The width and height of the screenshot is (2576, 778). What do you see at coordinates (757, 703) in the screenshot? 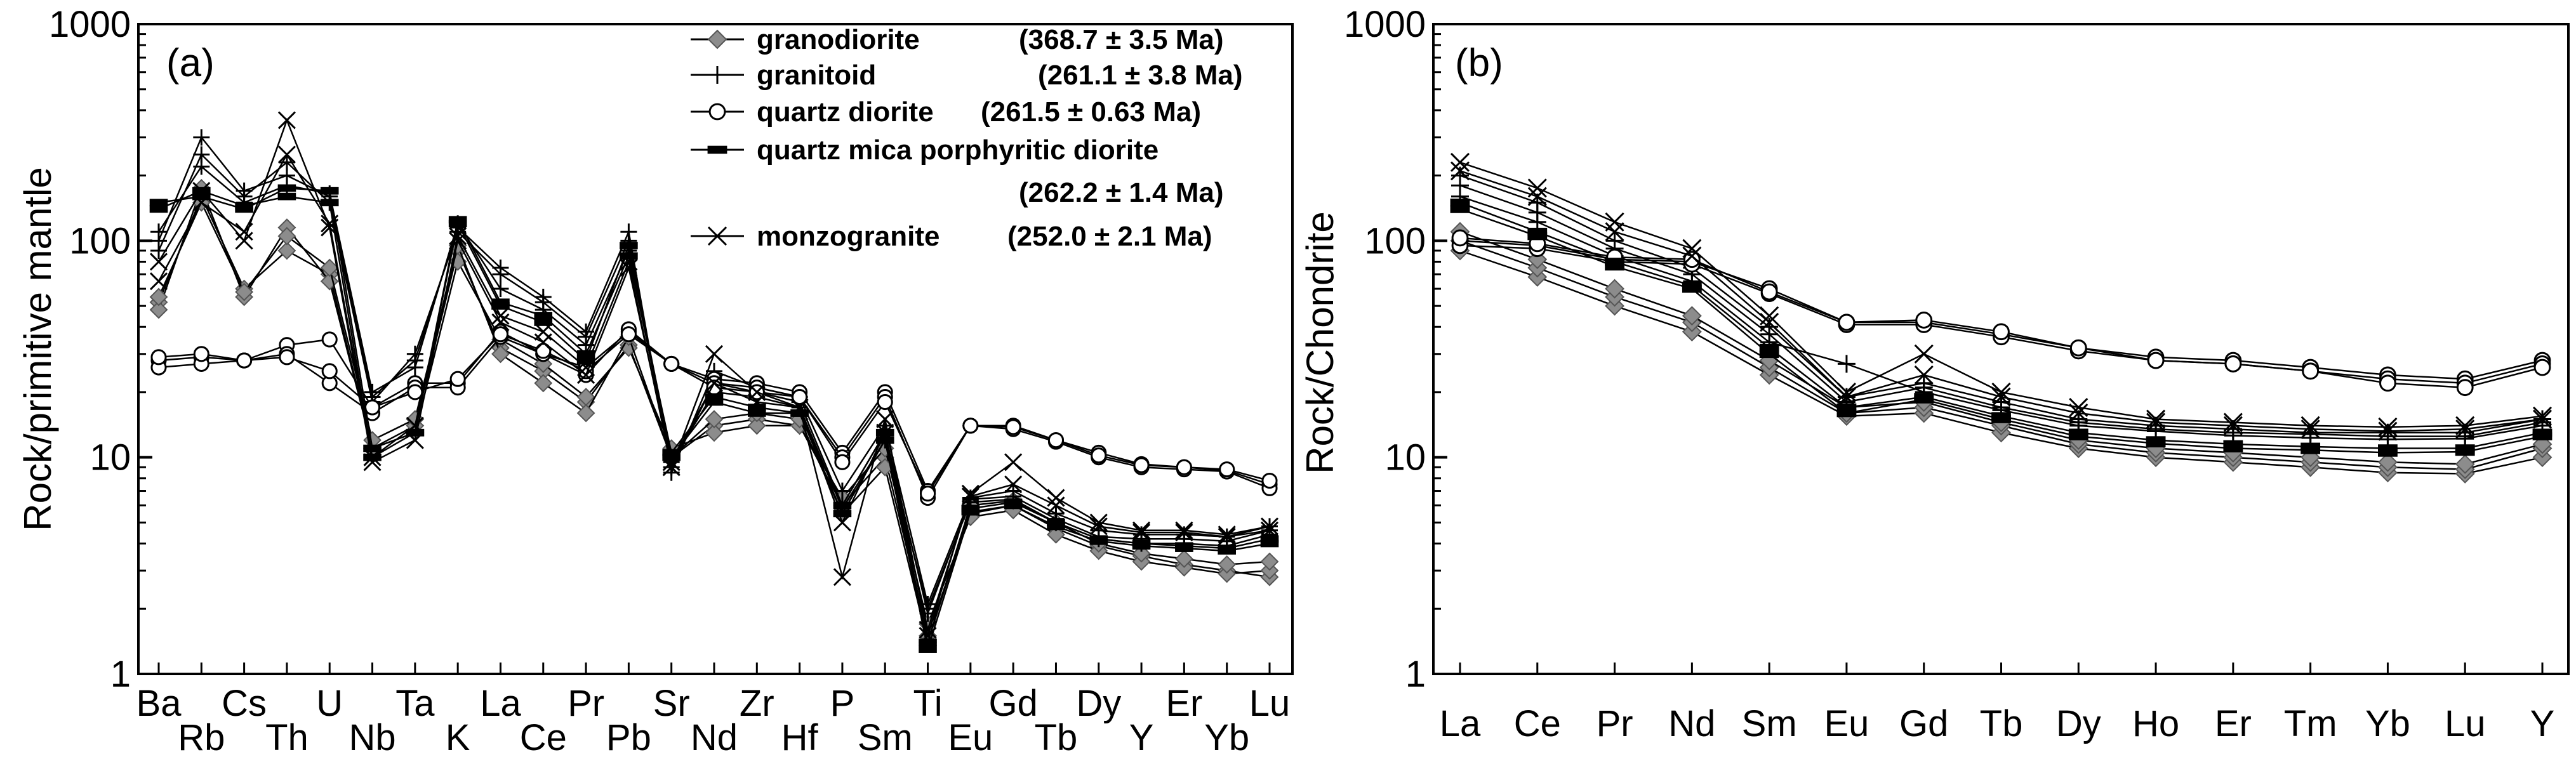
I see `x-category-label: Zr` at bounding box center [757, 703].